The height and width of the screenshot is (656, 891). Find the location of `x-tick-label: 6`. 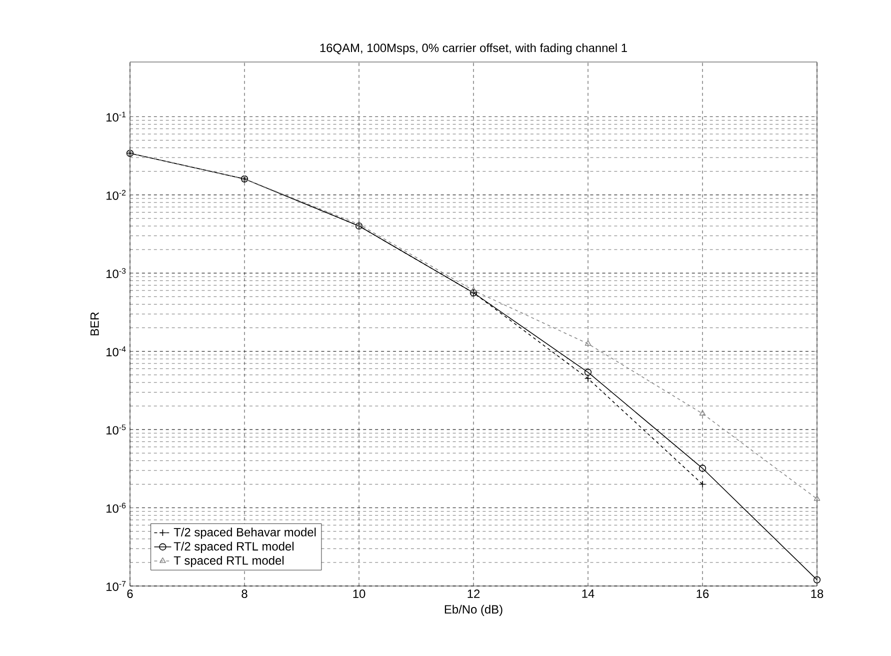

x-tick-label: 6 is located at coordinates (130, 594).